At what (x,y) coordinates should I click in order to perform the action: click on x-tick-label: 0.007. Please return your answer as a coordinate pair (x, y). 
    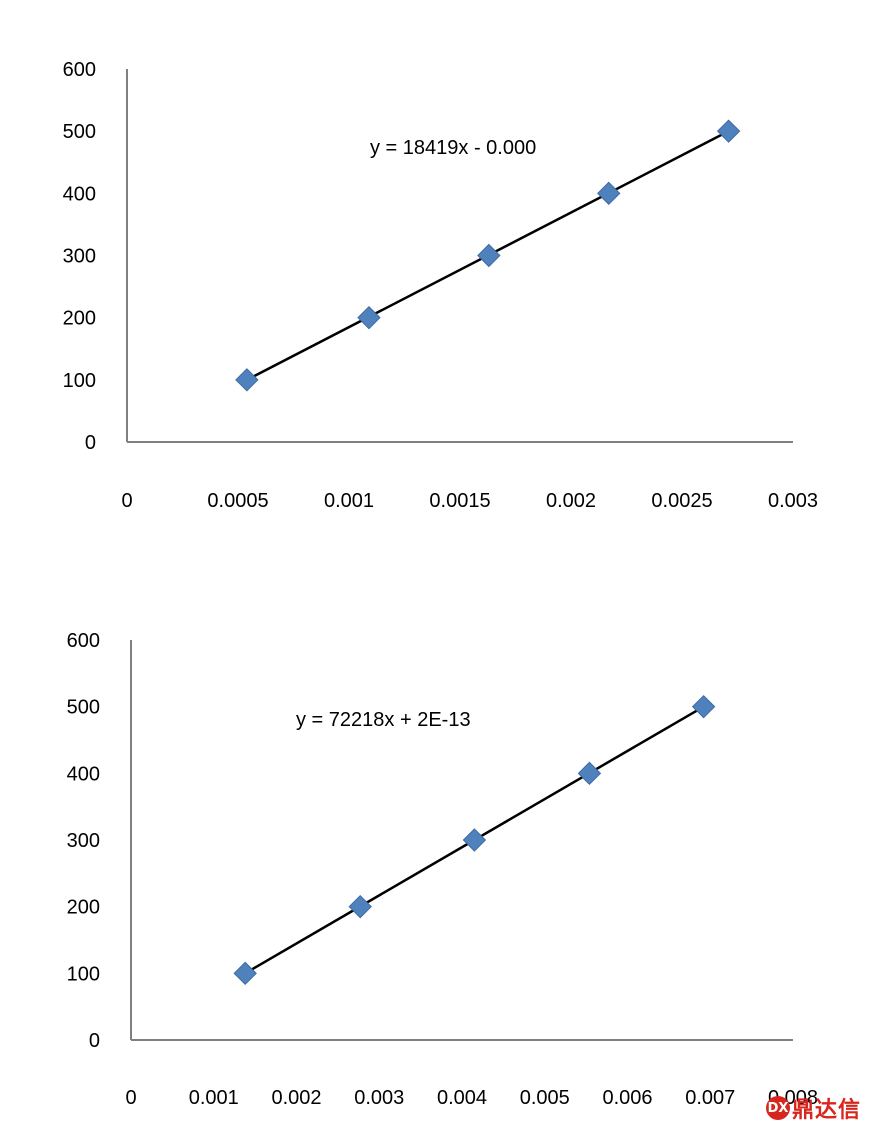
    Looking at the image, I should click on (710, 1098).